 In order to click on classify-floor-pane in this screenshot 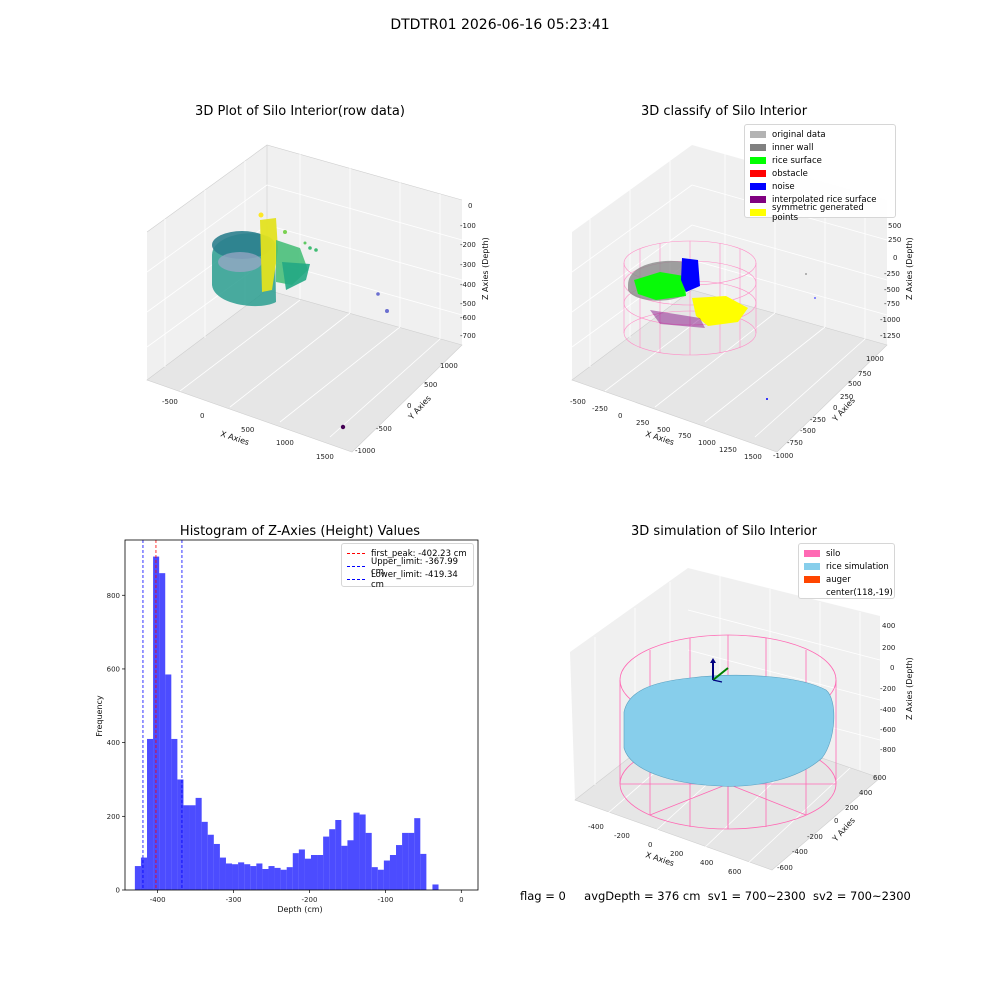, I will do `click(729, 371)`.